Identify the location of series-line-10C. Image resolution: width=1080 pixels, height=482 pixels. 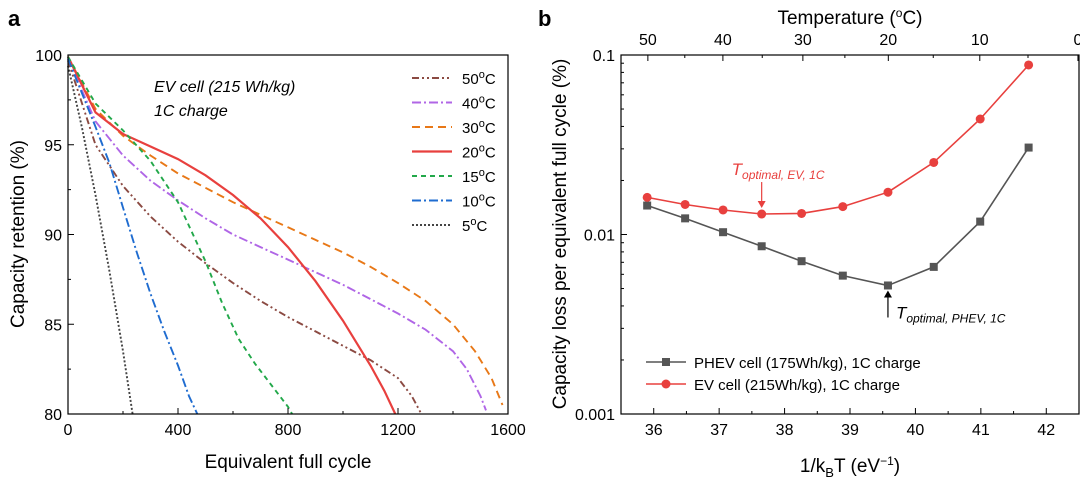
(133, 236).